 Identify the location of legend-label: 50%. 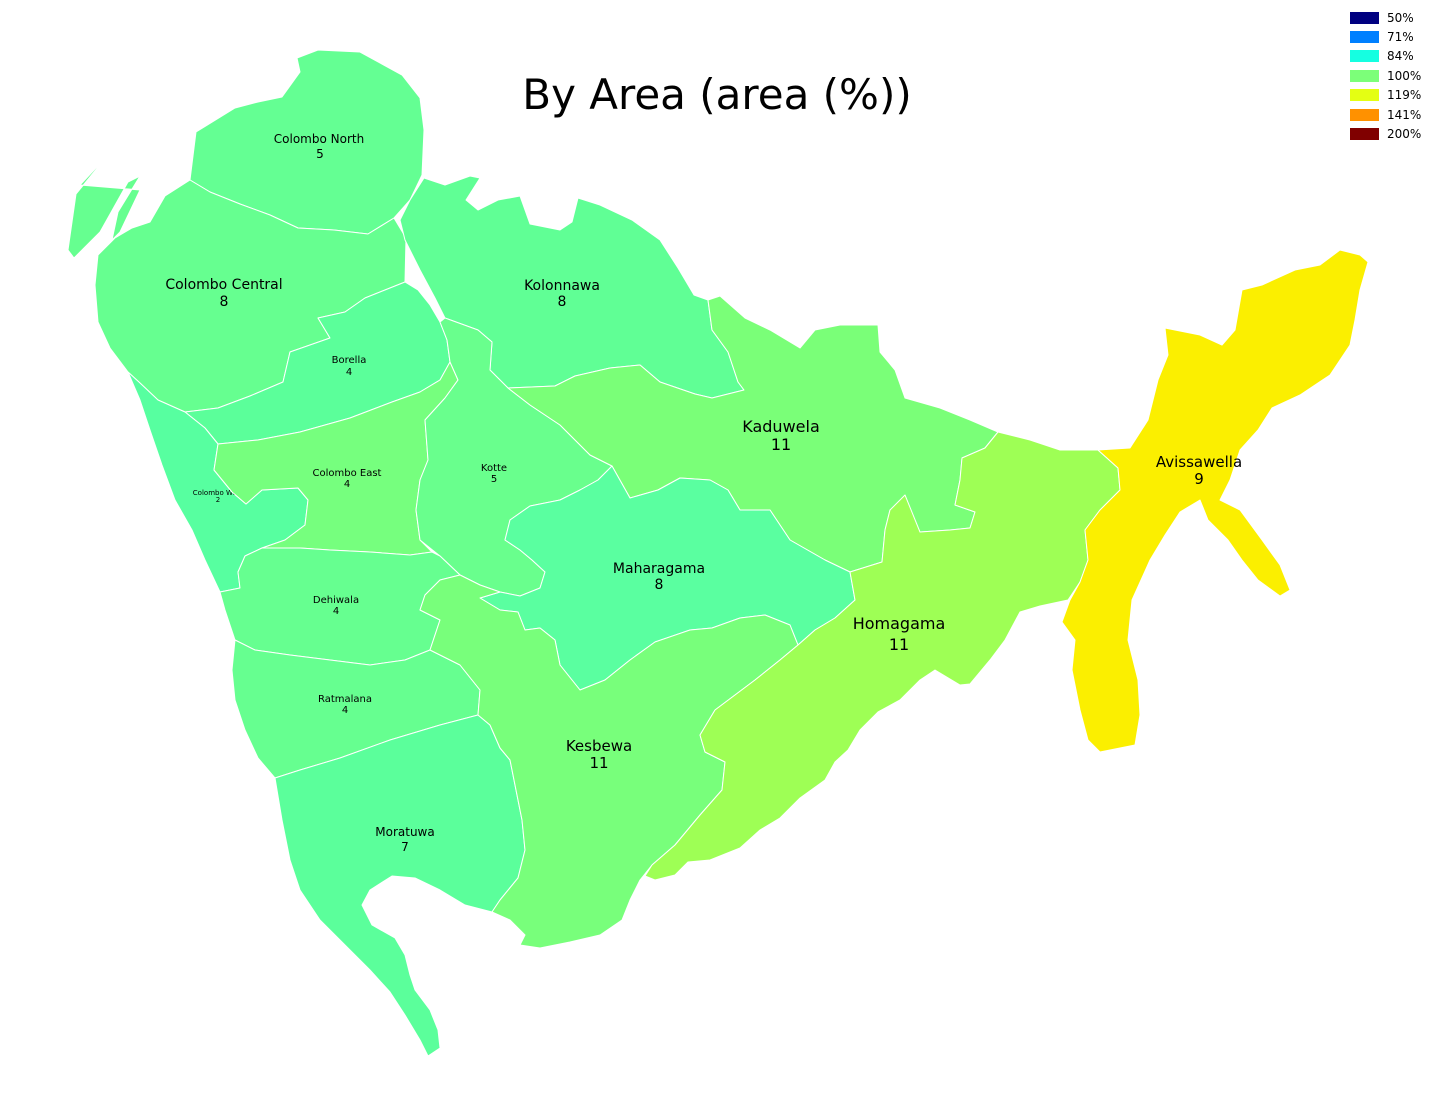
(1400, 17).